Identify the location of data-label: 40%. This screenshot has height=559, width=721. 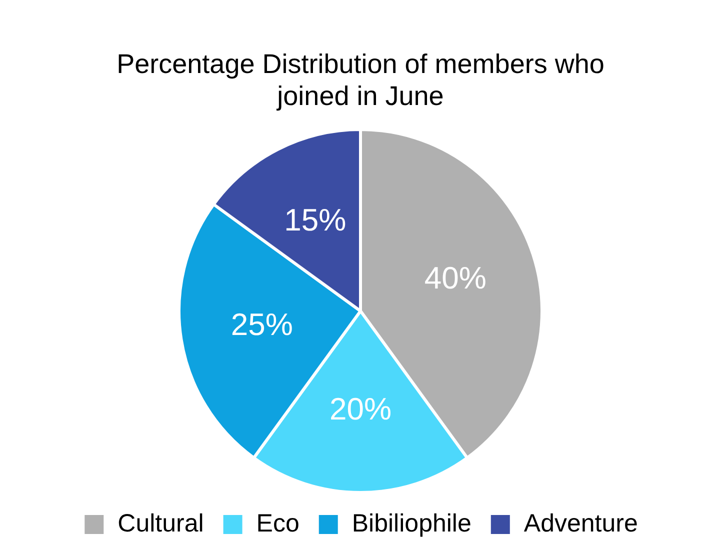
(455, 278).